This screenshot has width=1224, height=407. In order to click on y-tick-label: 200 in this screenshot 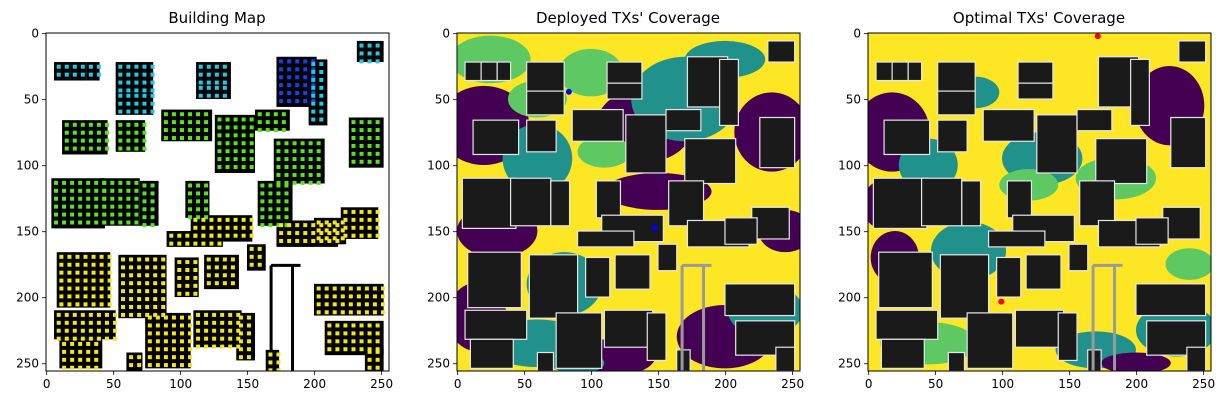, I will do `click(438, 298)`.